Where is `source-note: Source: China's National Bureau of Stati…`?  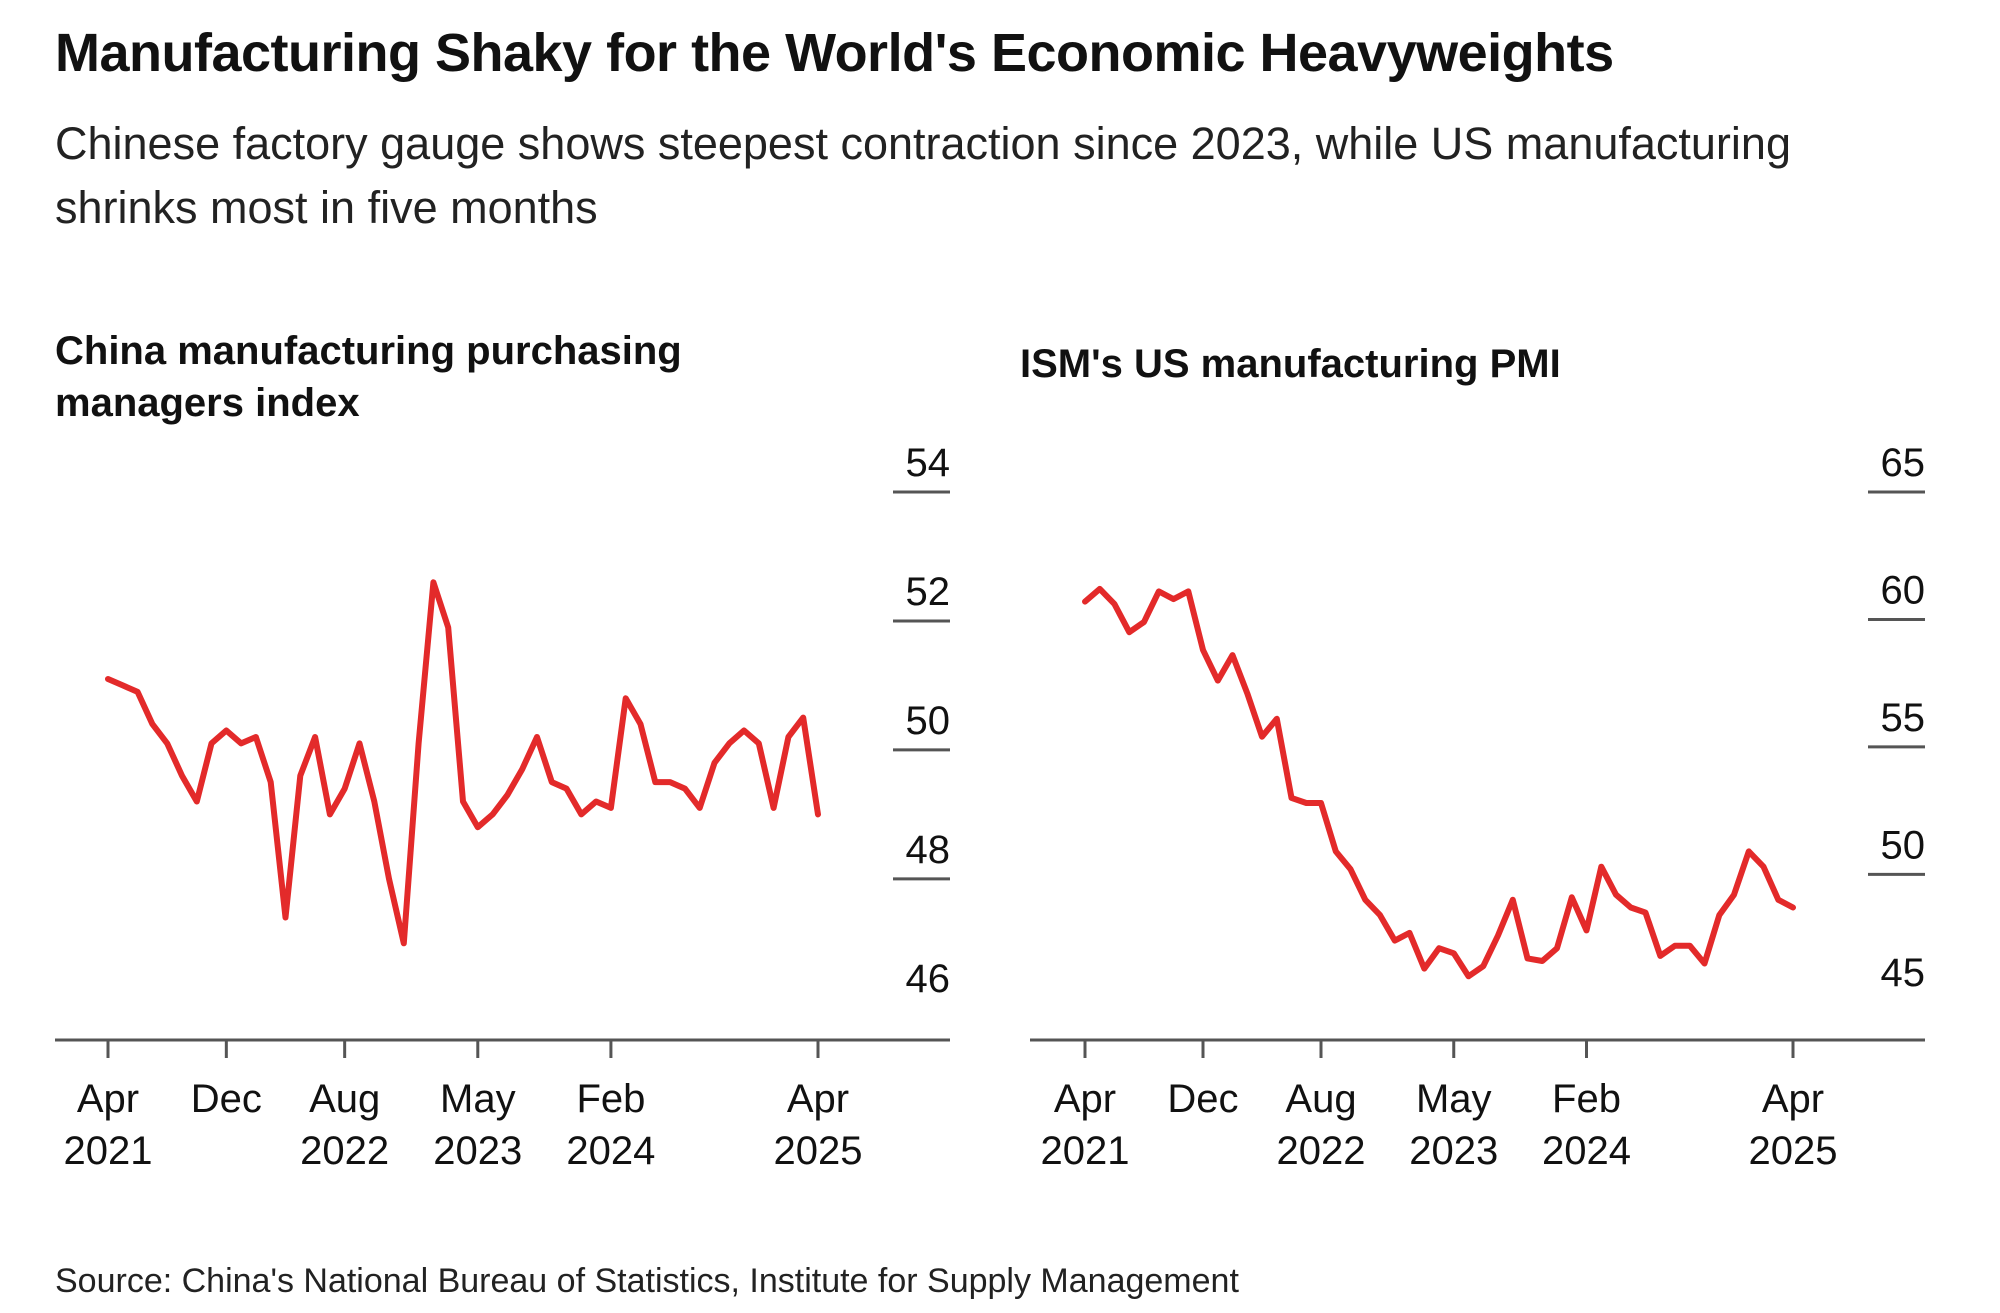
source-note: Source: China's National Bureau of Stati… is located at coordinates (647, 1281).